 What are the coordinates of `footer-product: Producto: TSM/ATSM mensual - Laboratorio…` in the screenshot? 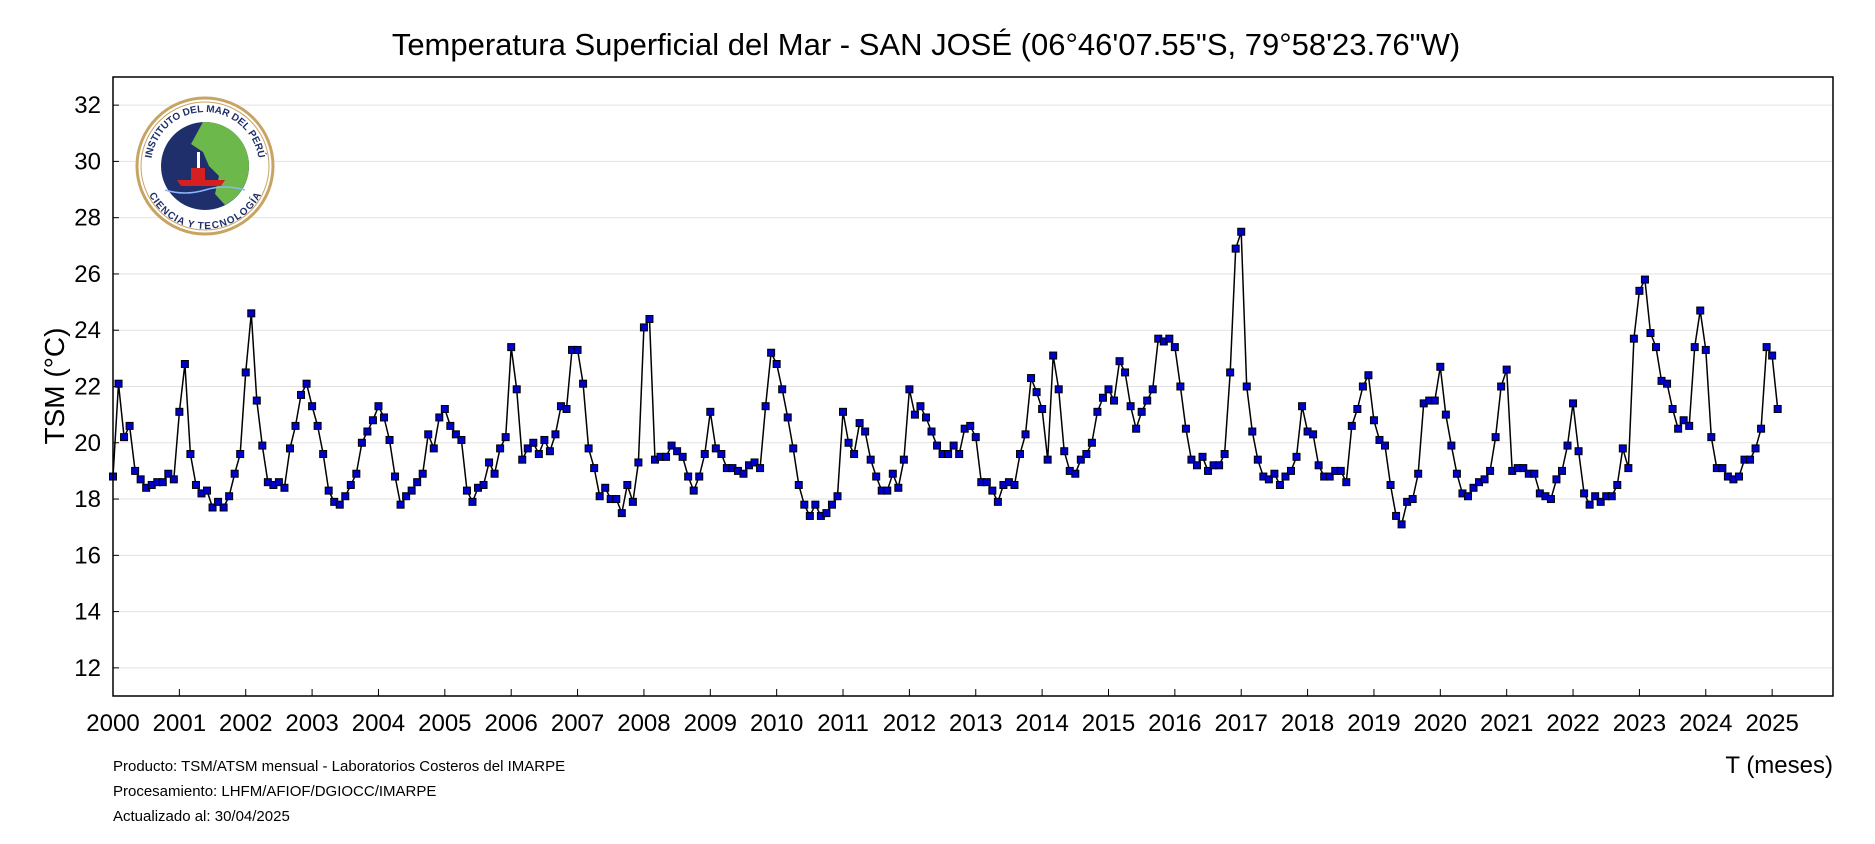 It's located at (339, 766).